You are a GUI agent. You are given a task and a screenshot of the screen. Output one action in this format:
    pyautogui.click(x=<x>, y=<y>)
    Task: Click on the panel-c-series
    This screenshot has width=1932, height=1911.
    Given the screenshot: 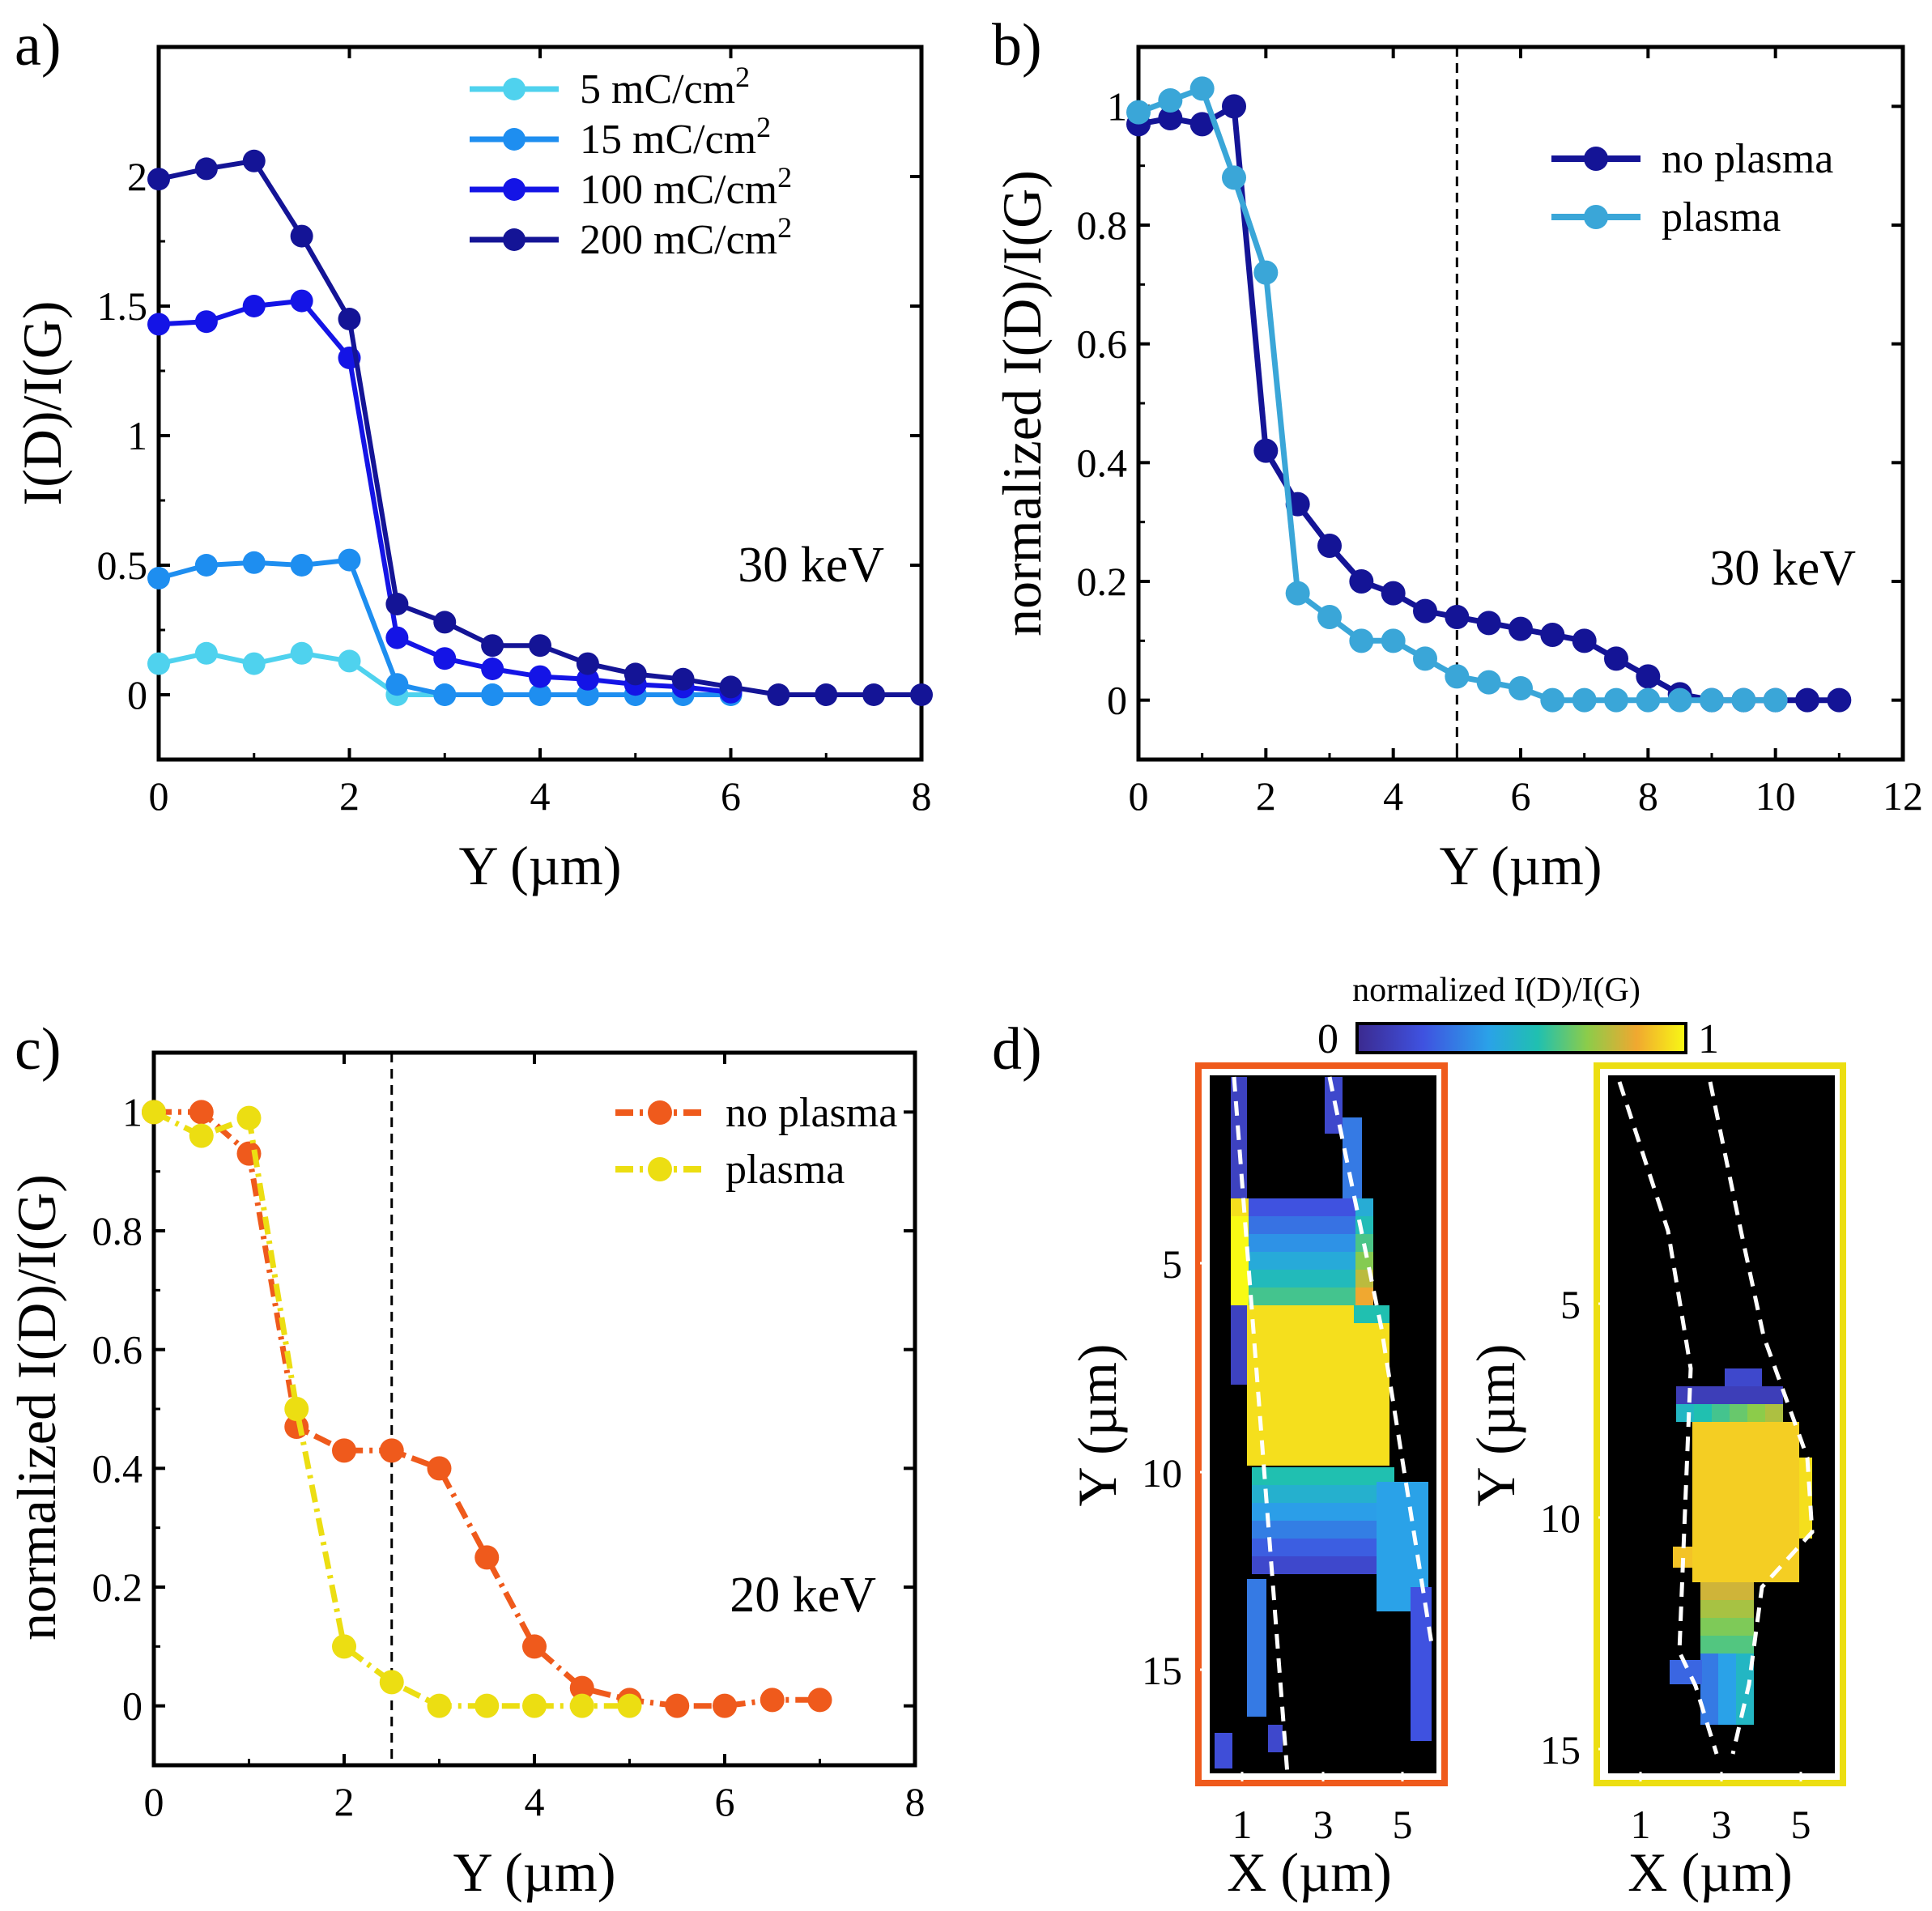 What is the action you would take?
    pyautogui.click(x=487, y=1409)
    